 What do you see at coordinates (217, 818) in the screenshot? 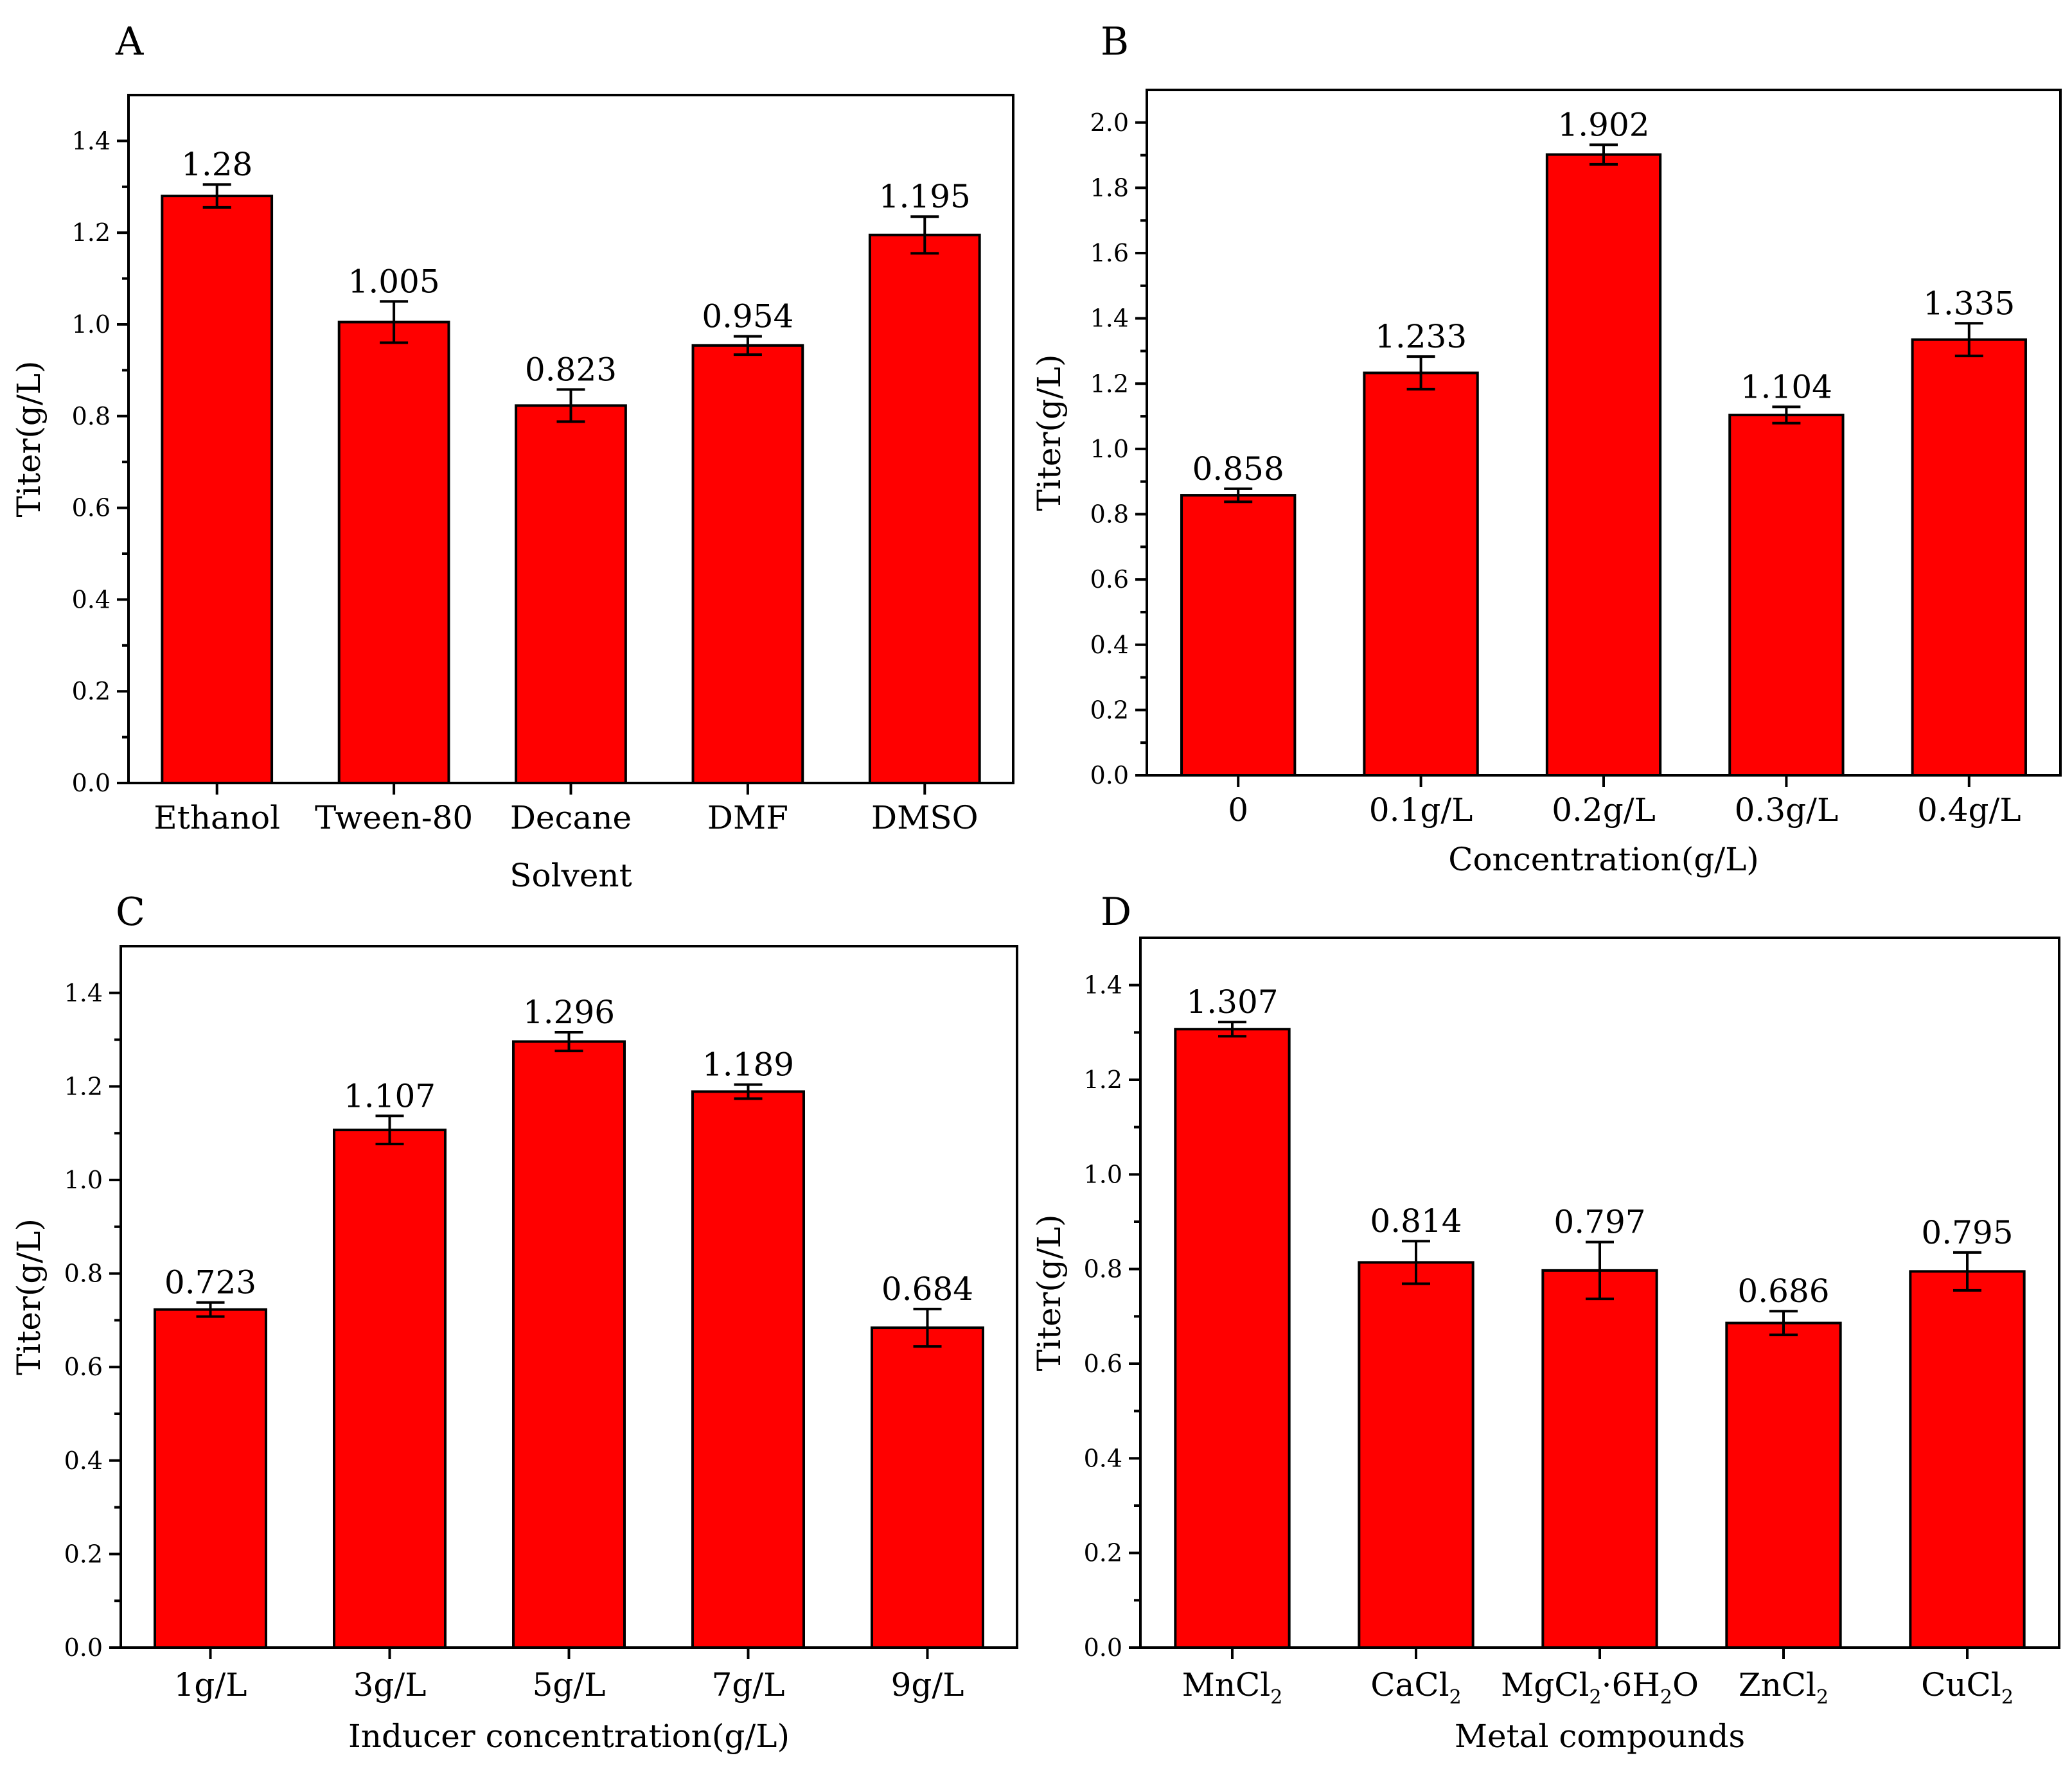
I see `category-label: Ethanol` at bounding box center [217, 818].